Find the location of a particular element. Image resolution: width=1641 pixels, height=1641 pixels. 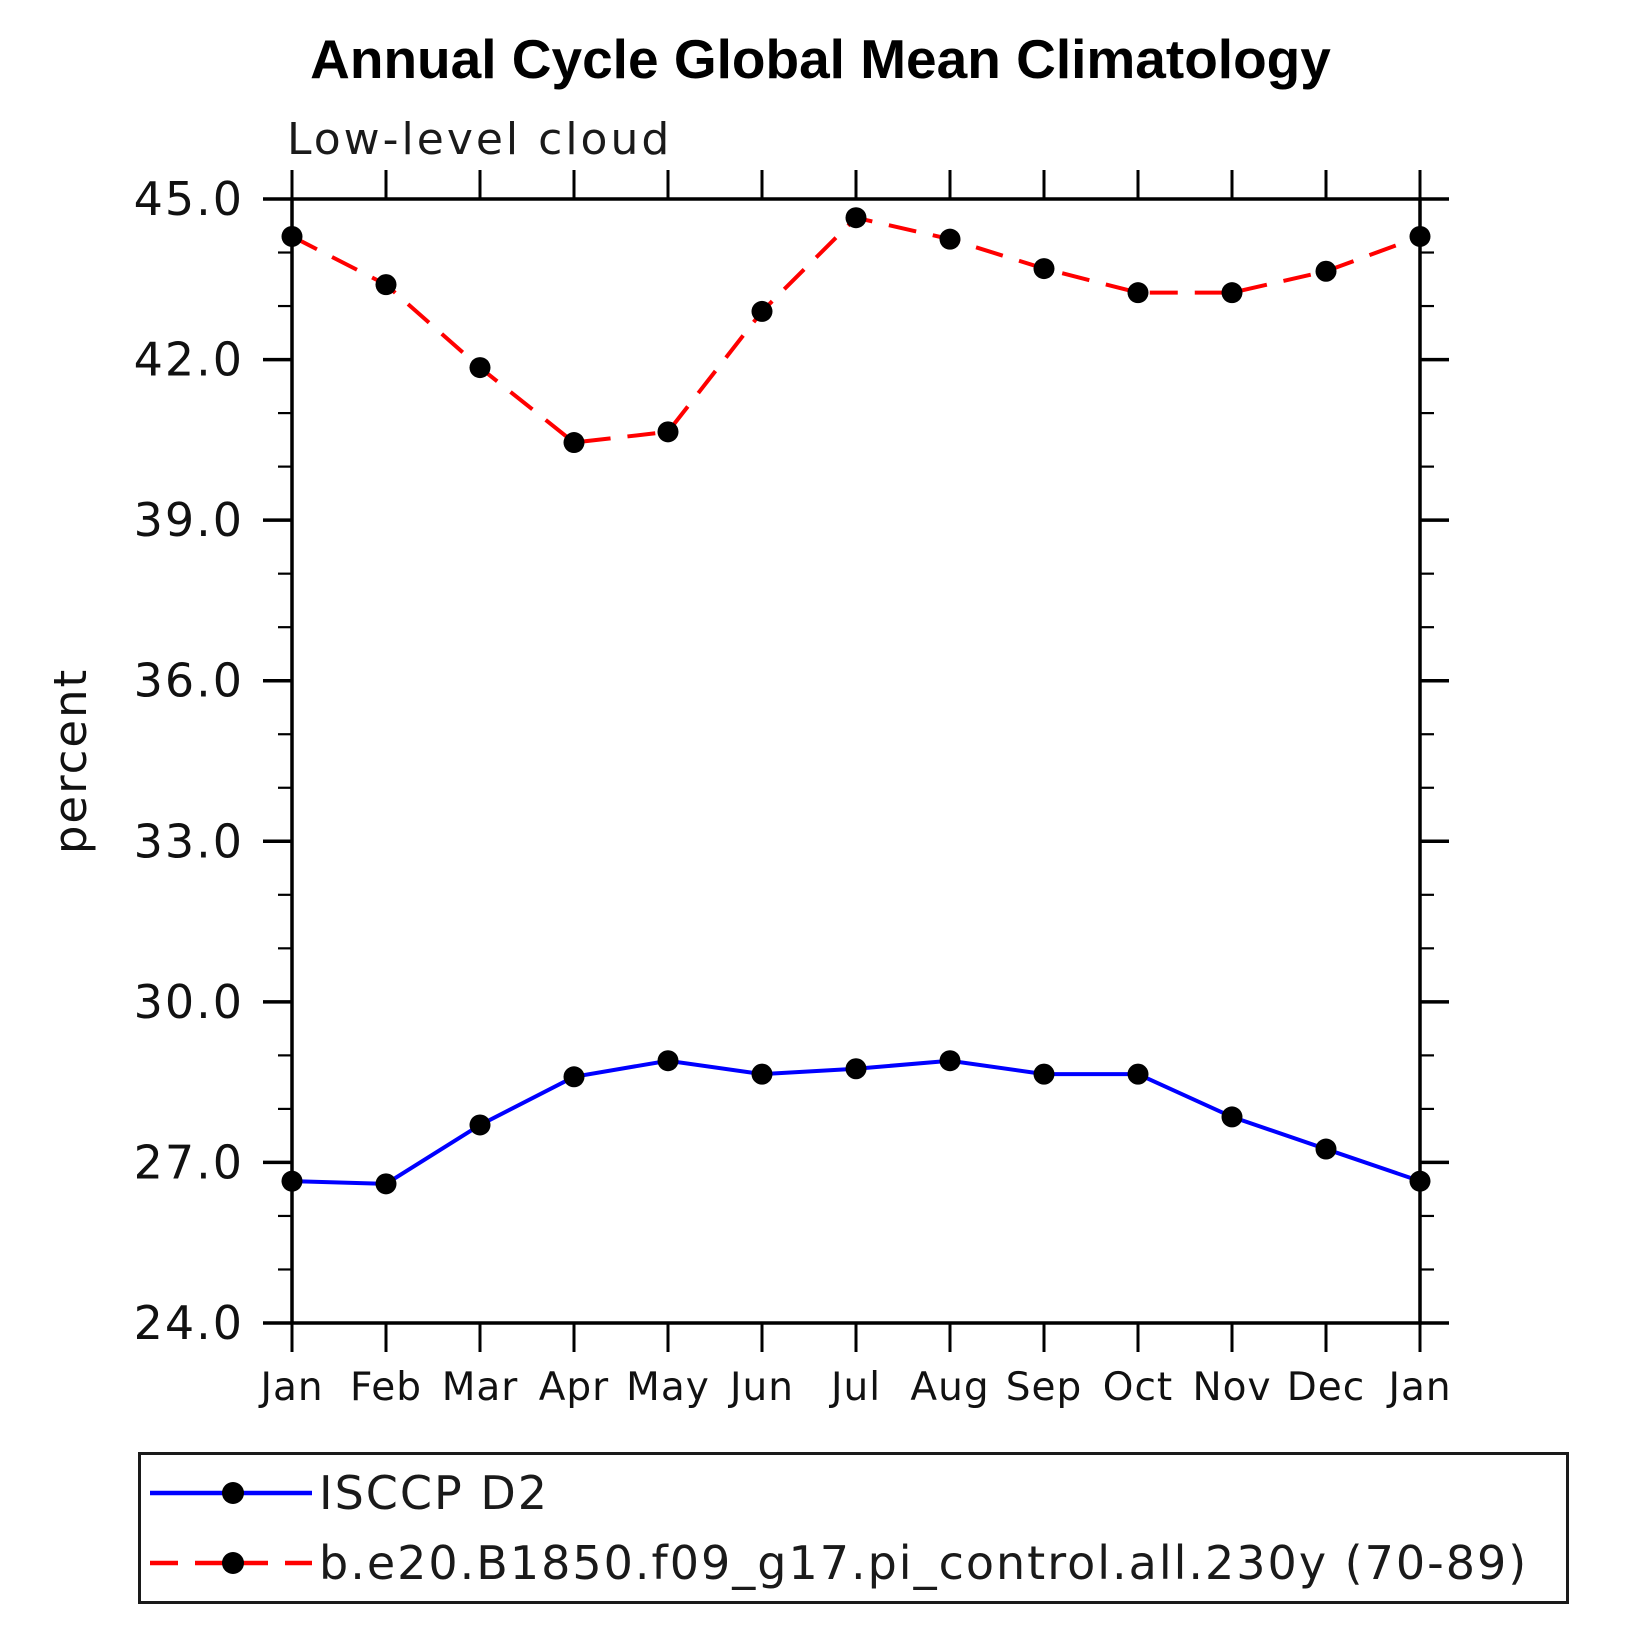

x-tick-label: Nov is located at coordinates (1231, 1387).